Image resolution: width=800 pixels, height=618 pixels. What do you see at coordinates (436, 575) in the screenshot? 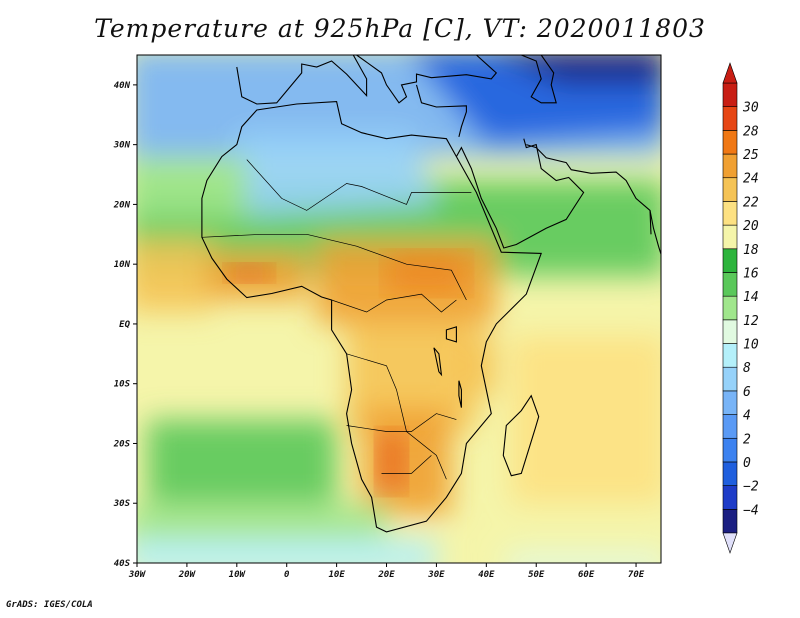
I see `lon-tick-label: 30E` at bounding box center [436, 575].